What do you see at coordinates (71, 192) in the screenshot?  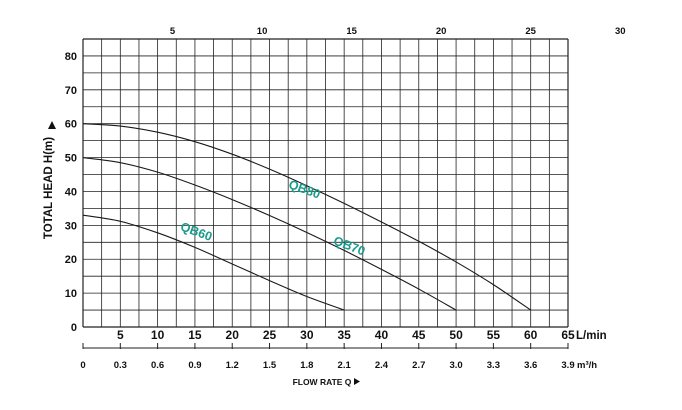 I see `y-tick-label: 40` at bounding box center [71, 192].